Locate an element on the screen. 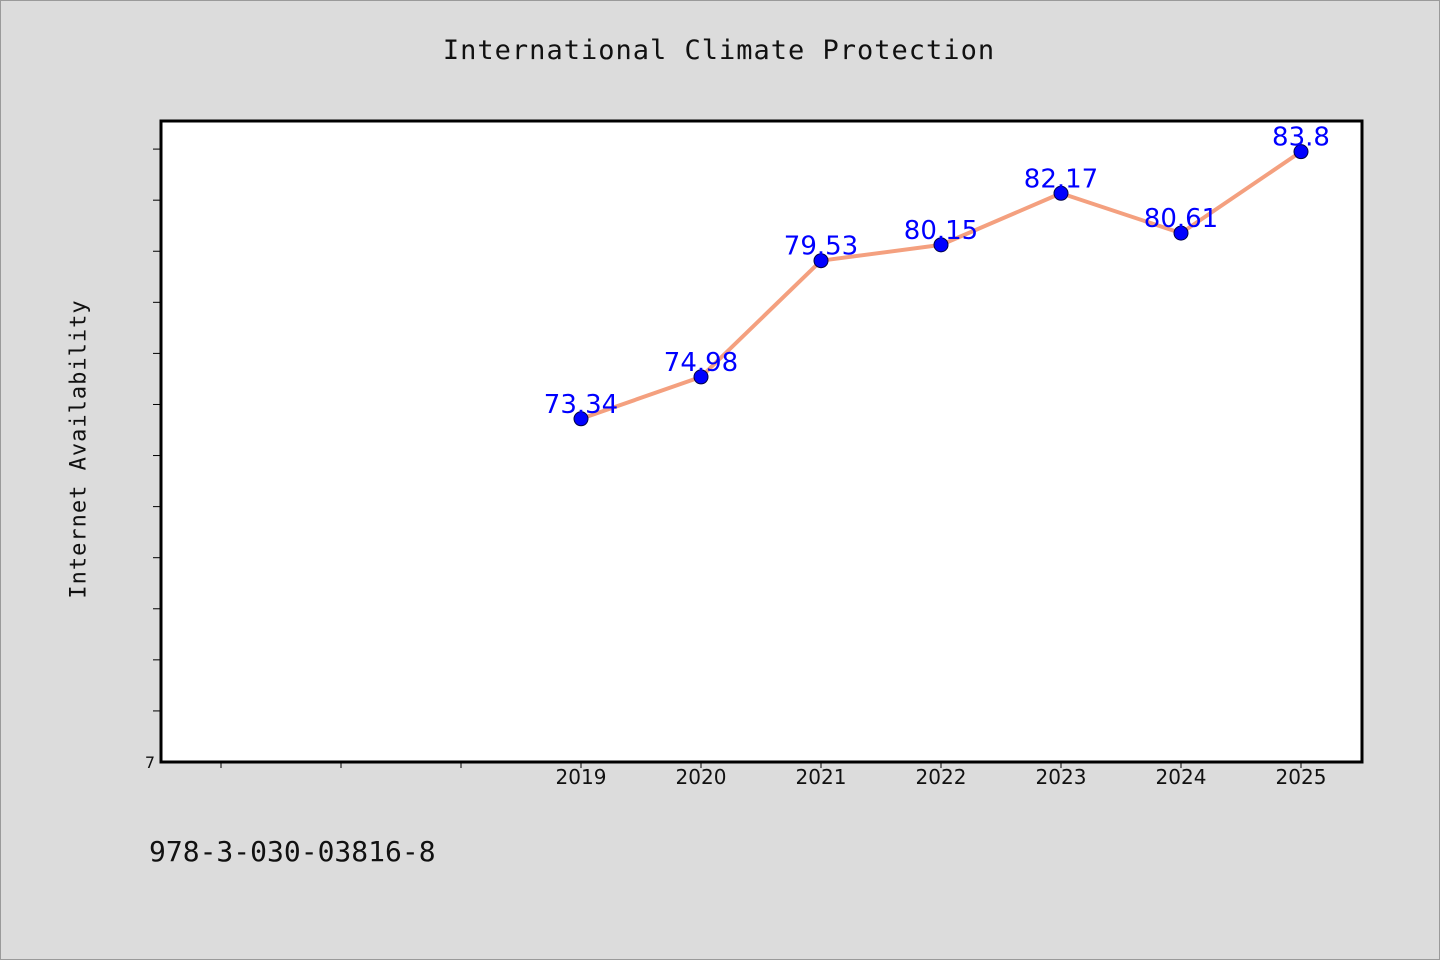  data-label: 74.98 is located at coordinates (701, 363).